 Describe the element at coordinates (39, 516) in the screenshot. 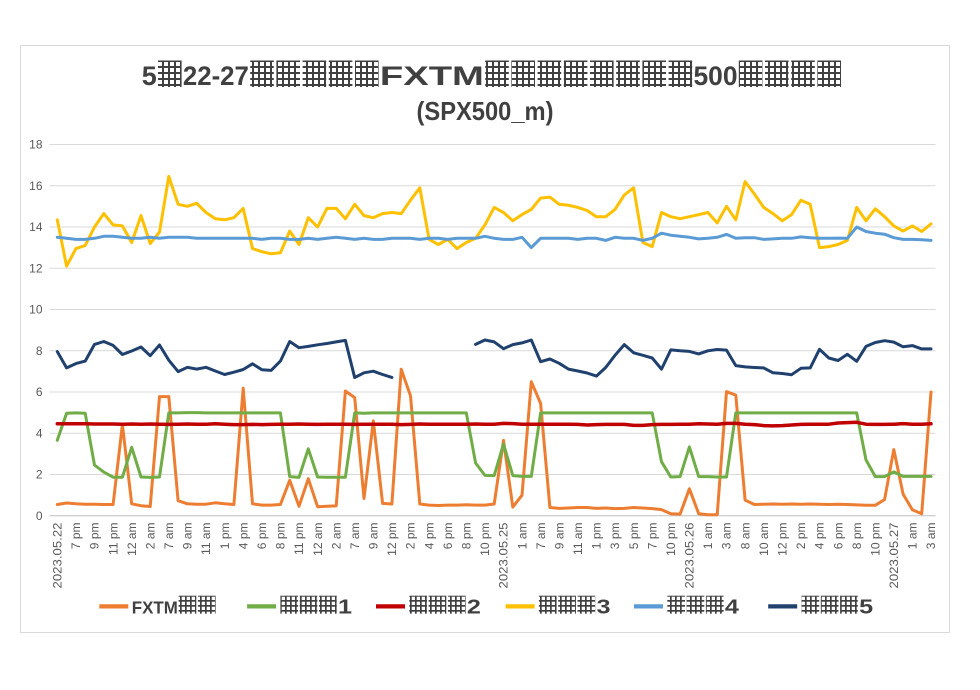

I see `svg-text: 0` at that location.